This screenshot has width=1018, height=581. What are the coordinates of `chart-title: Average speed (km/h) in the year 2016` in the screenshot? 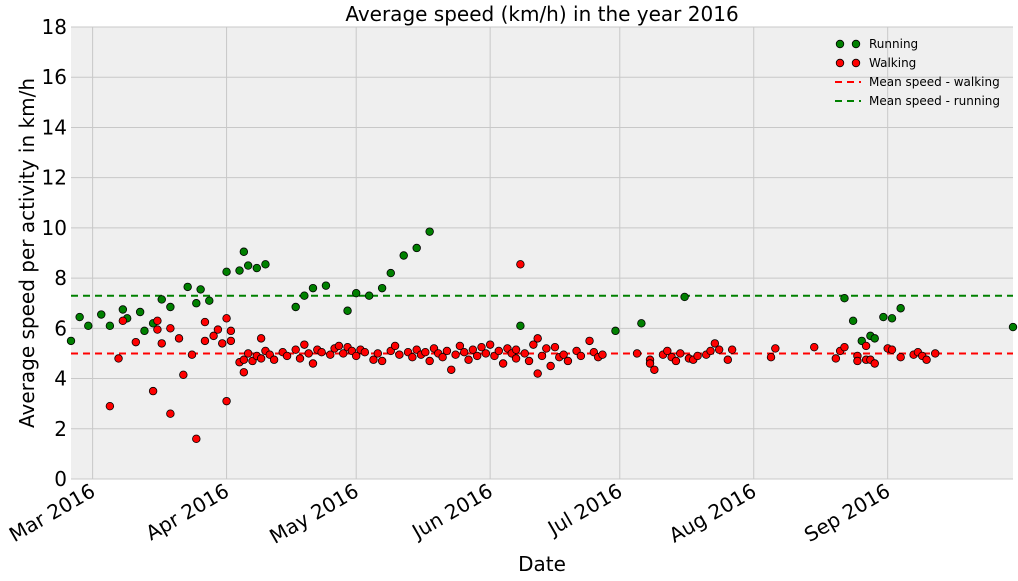 It's located at (541, 14).